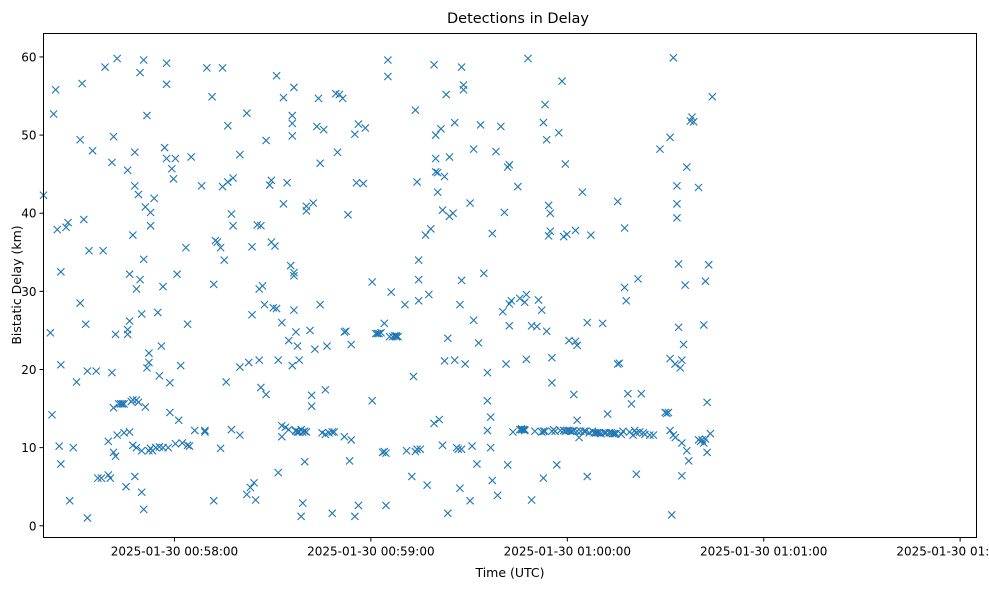 Image resolution: width=989 pixels, height=590 pixels. What do you see at coordinates (567, 552) in the screenshot?
I see `x-tick-label: 2025-01-30 01:00:00` at bounding box center [567, 552].